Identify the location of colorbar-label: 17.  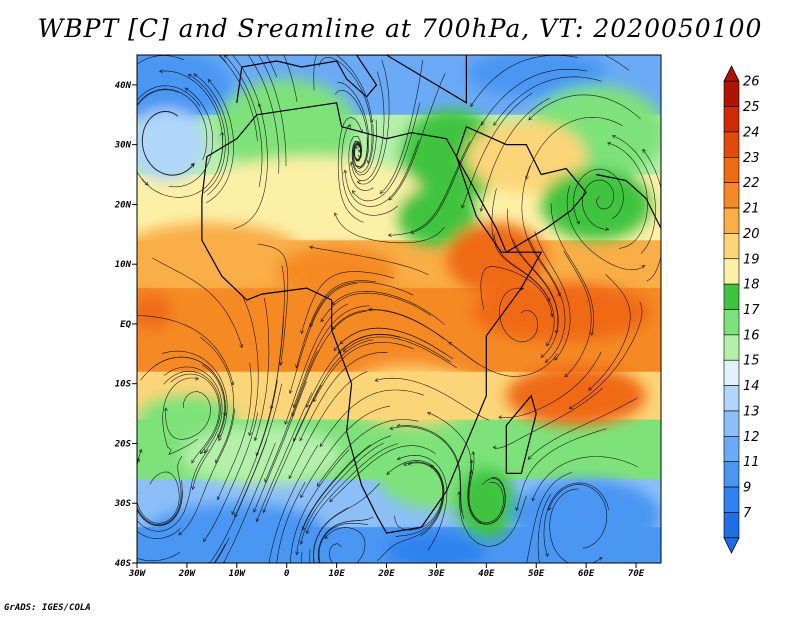
(751, 310).